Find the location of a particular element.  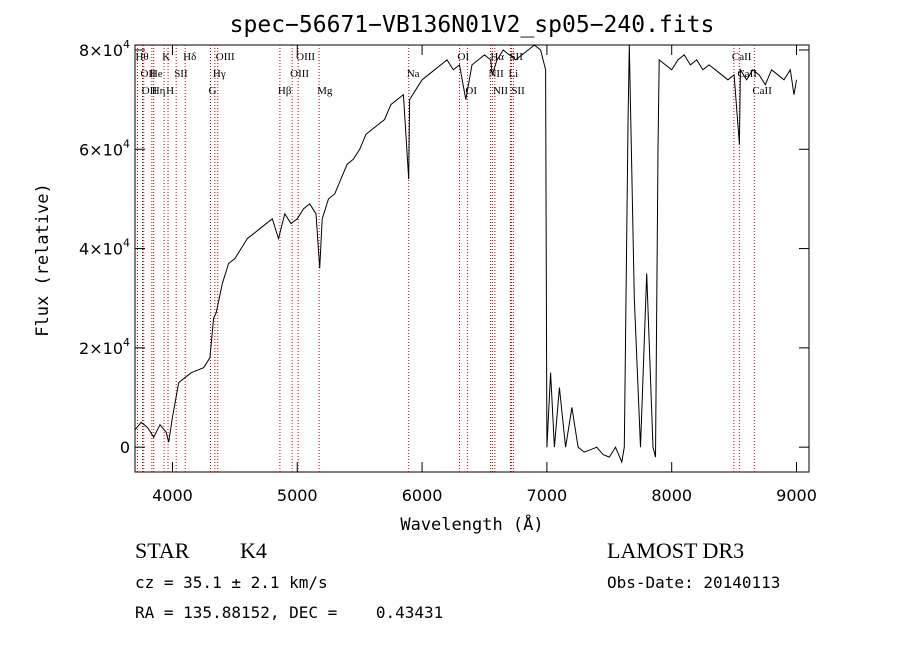

line-marker-label-9: G is located at coordinates (213, 91).